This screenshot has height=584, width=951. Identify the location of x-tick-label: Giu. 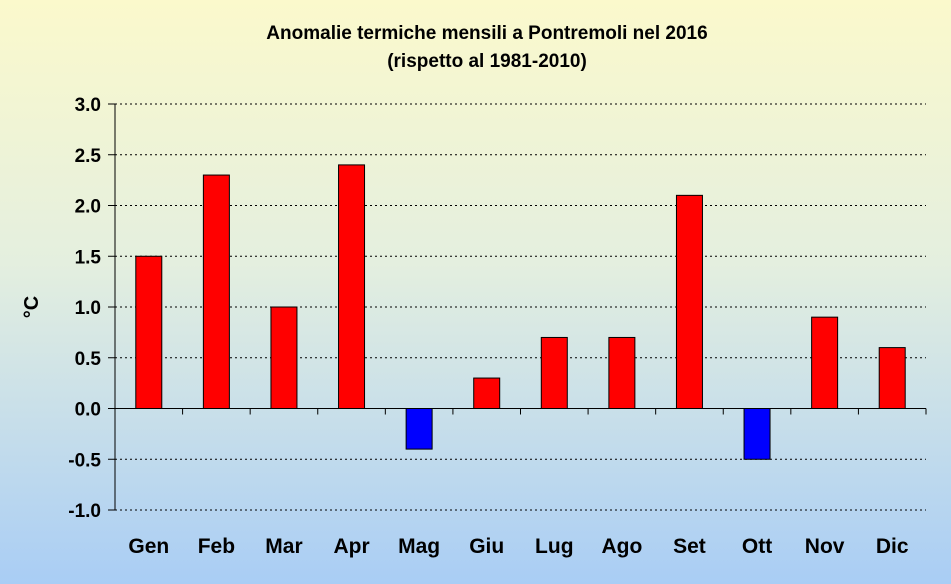
(486, 546).